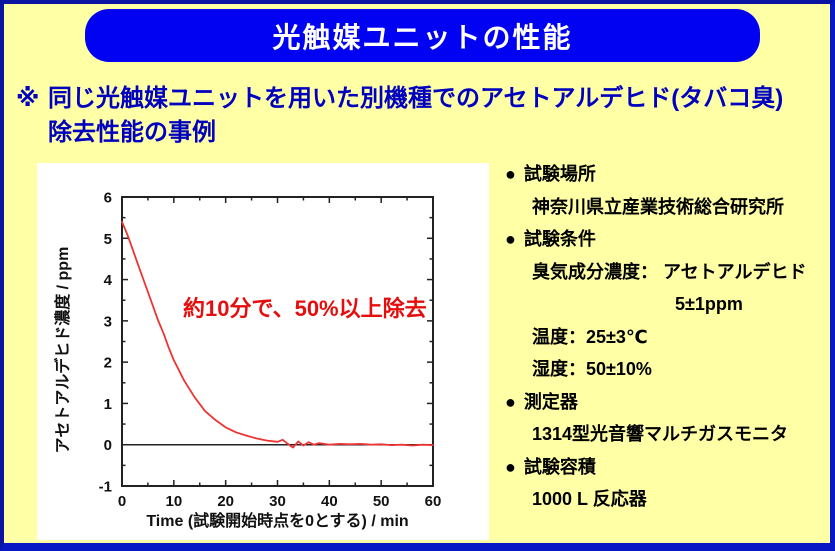  I want to click on y-tick-label: 0, so click(108, 445).